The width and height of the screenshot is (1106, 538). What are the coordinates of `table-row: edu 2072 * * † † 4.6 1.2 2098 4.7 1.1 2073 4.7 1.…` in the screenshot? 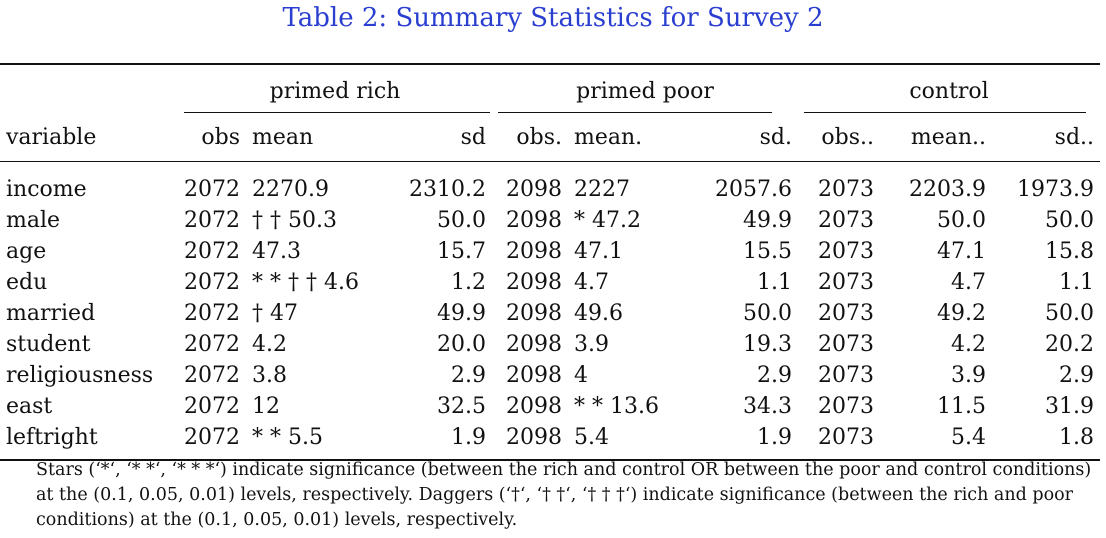 It's located at (550, 282).